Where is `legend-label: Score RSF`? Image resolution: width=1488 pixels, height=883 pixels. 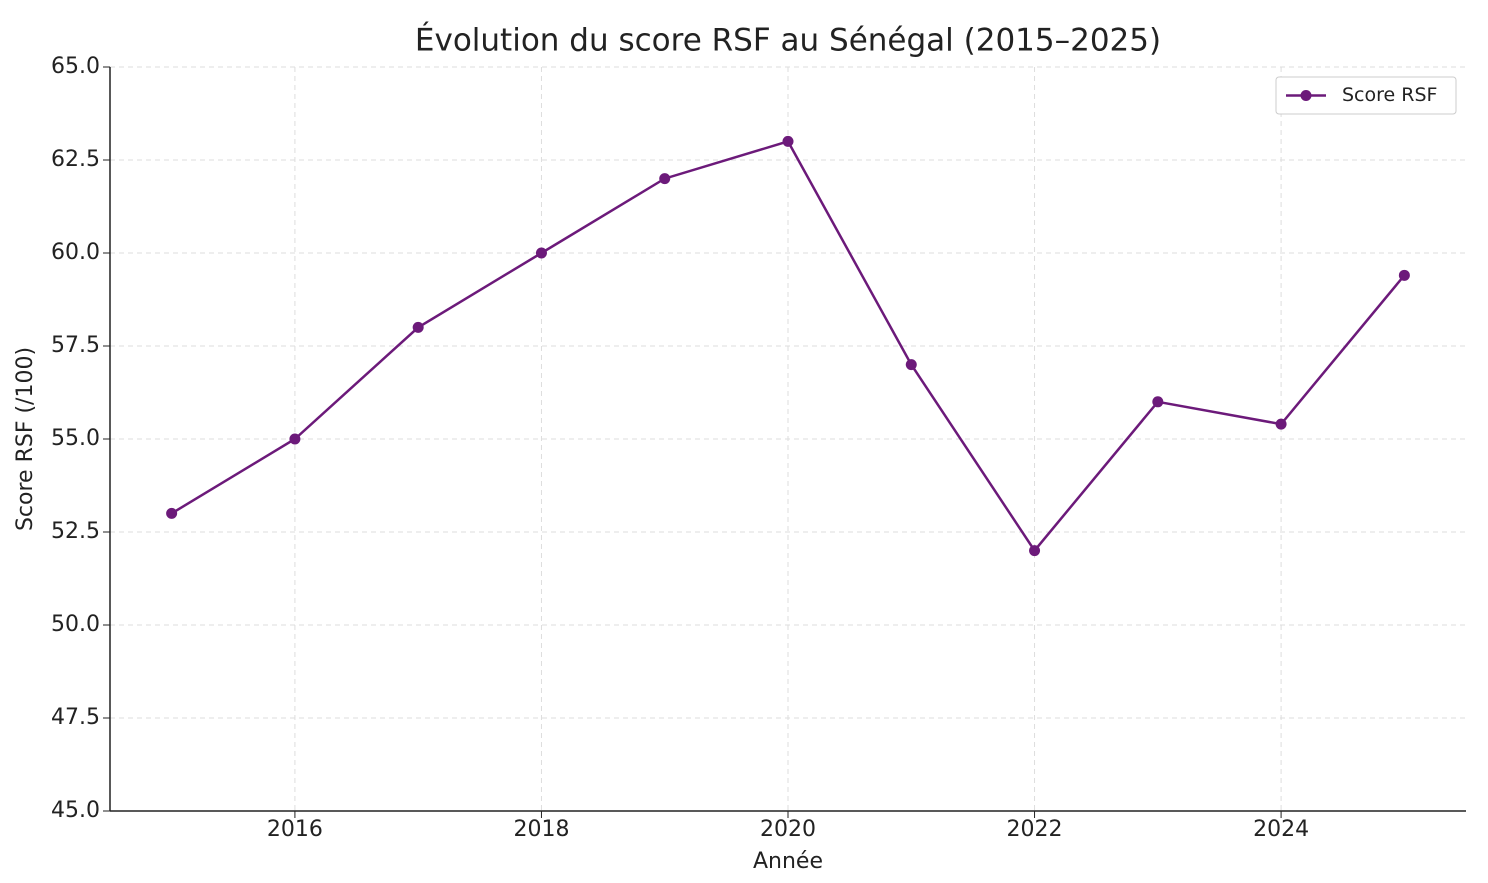
legend-label: Score RSF is located at coordinates (1389, 95).